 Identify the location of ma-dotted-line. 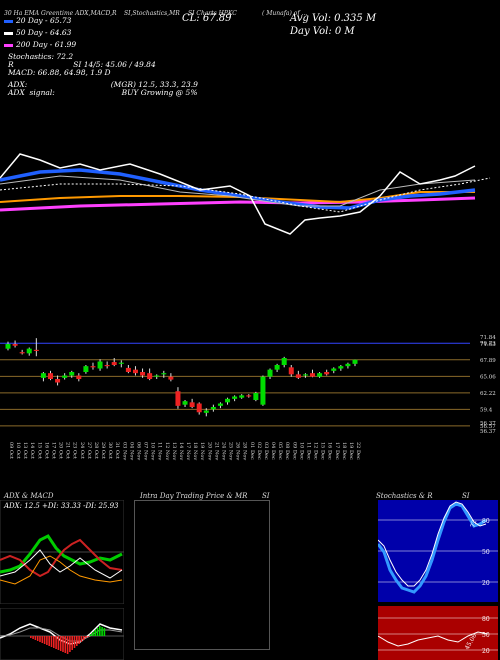
(245, 195).